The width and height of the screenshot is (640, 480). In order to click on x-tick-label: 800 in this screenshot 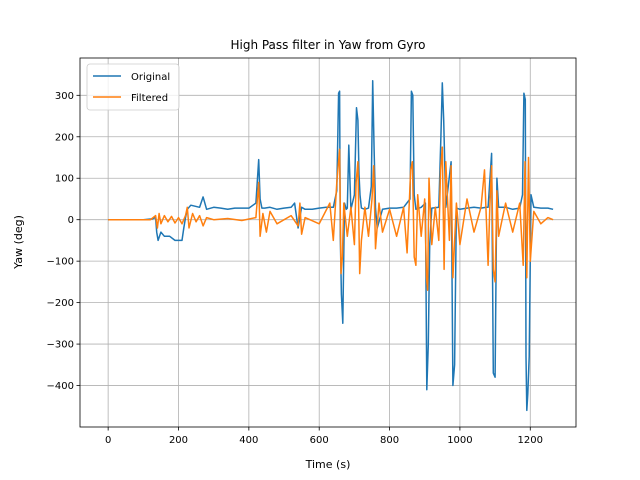, I will do `click(389, 440)`.